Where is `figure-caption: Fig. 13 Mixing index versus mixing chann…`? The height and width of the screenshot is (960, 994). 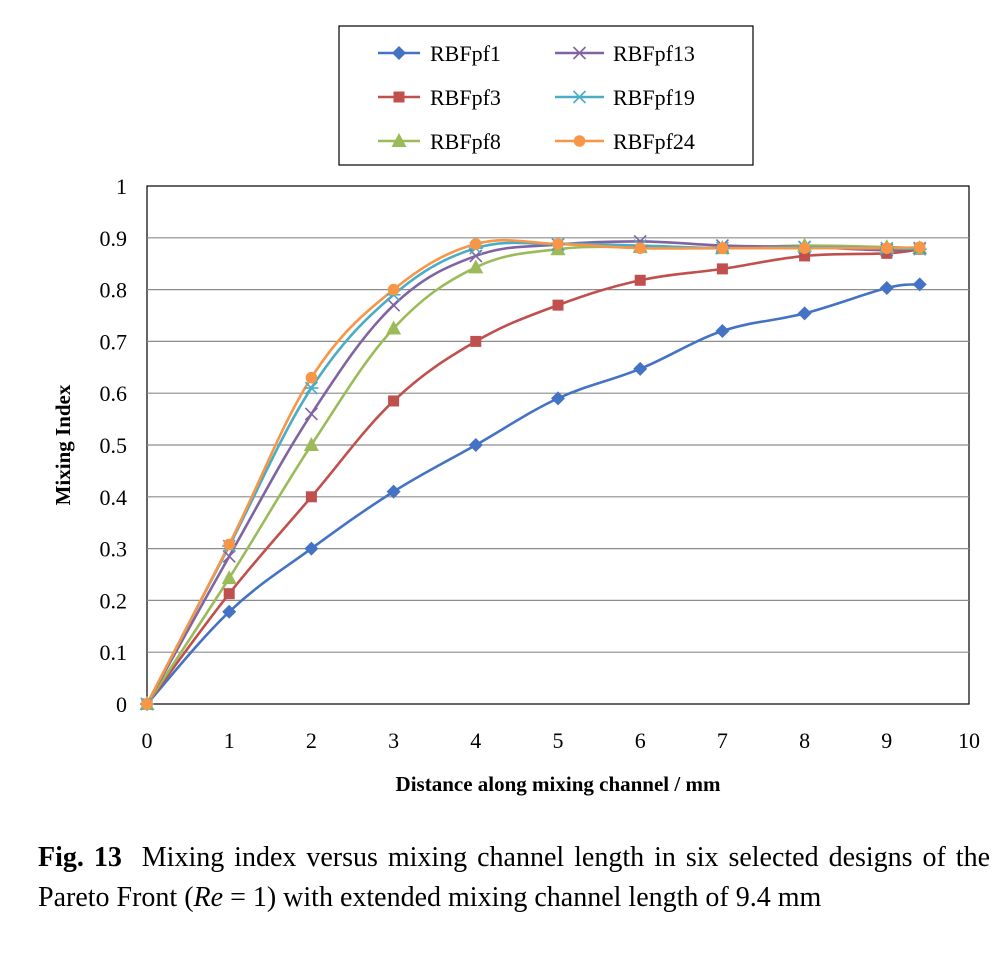
figure-caption: Fig. 13 Mixing index versus mixing chann… is located at coordinates (514, 878).